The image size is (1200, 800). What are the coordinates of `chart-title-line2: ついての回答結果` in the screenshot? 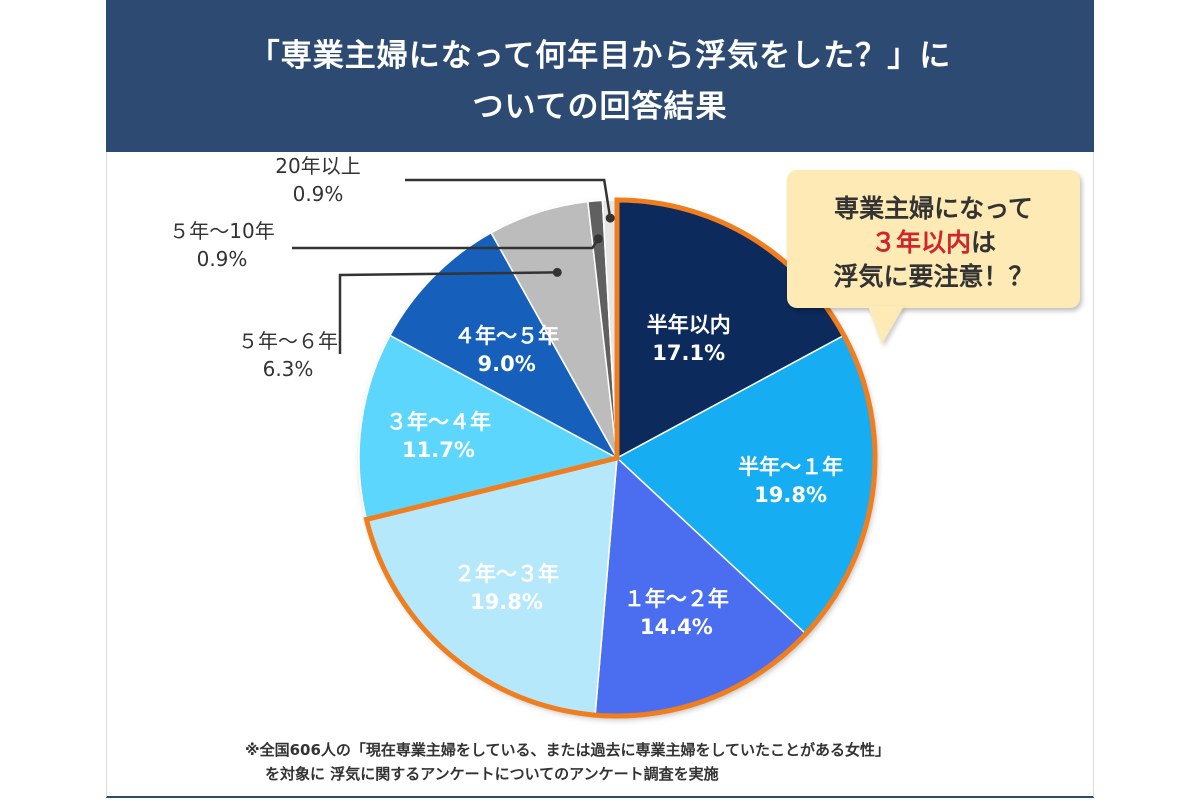 It's located at (600, 107).